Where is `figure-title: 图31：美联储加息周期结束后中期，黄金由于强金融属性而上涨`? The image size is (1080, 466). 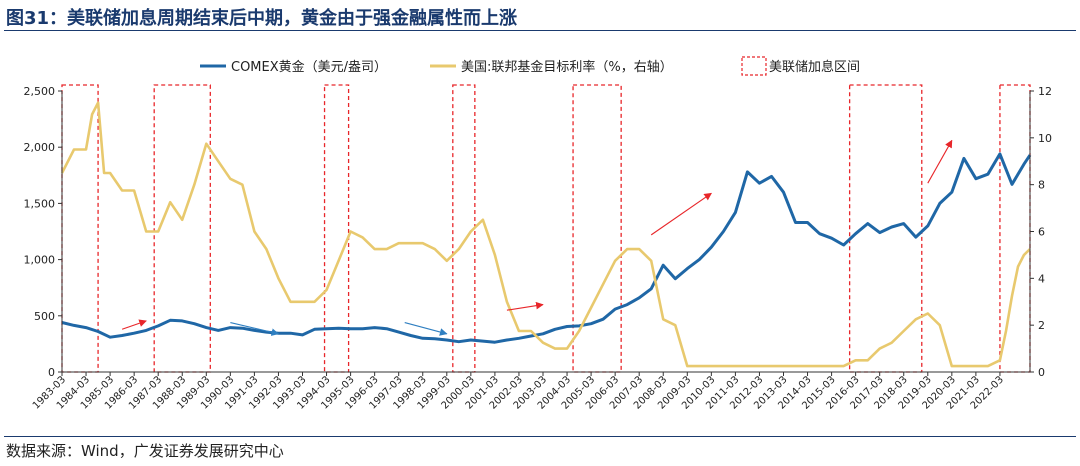
figure-title: 图31：美联储加息周期结束后中期，黄金由于强金融属性而上涨 is located at coordinates (262, 18).